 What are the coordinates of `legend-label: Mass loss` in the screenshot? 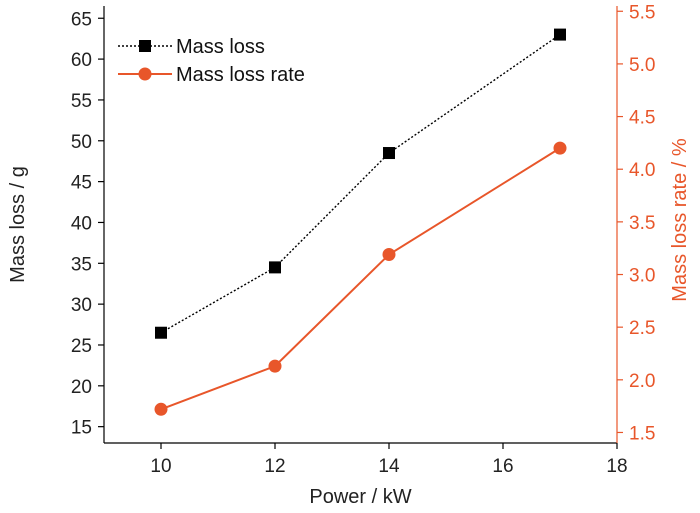 It's located at (220, 47).